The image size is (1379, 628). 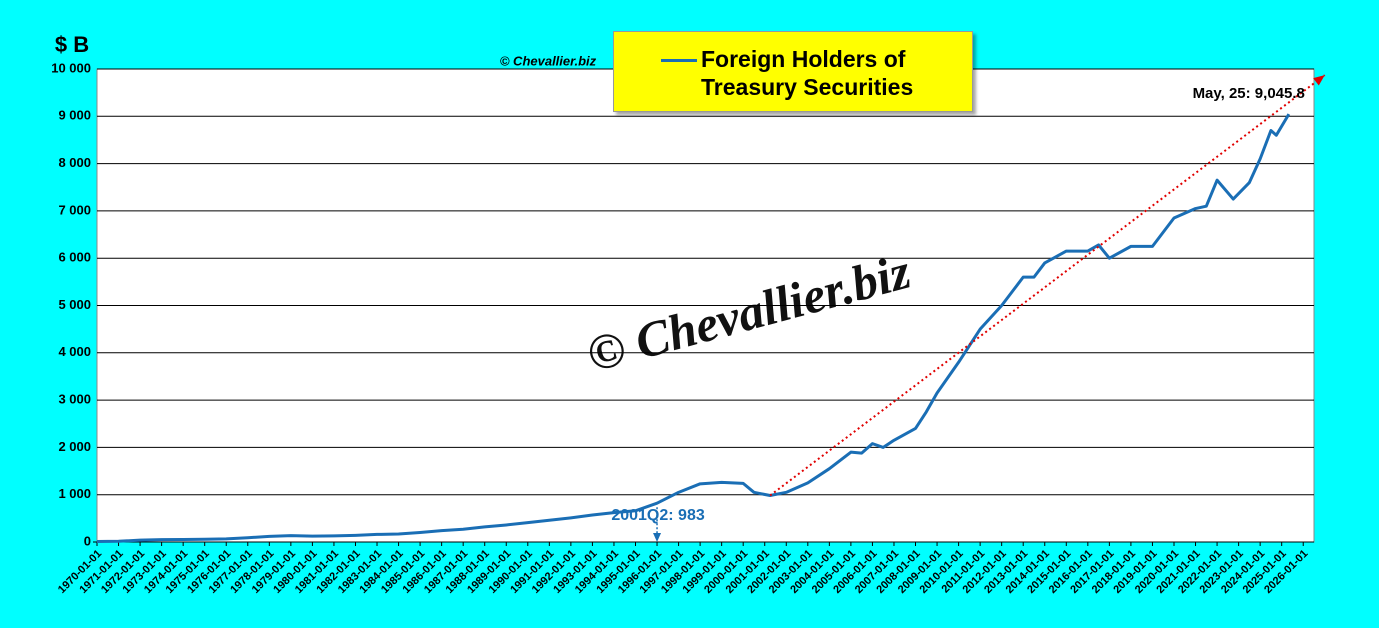 I want to click on y-tick-label: 0, so click(x=87, y=540).